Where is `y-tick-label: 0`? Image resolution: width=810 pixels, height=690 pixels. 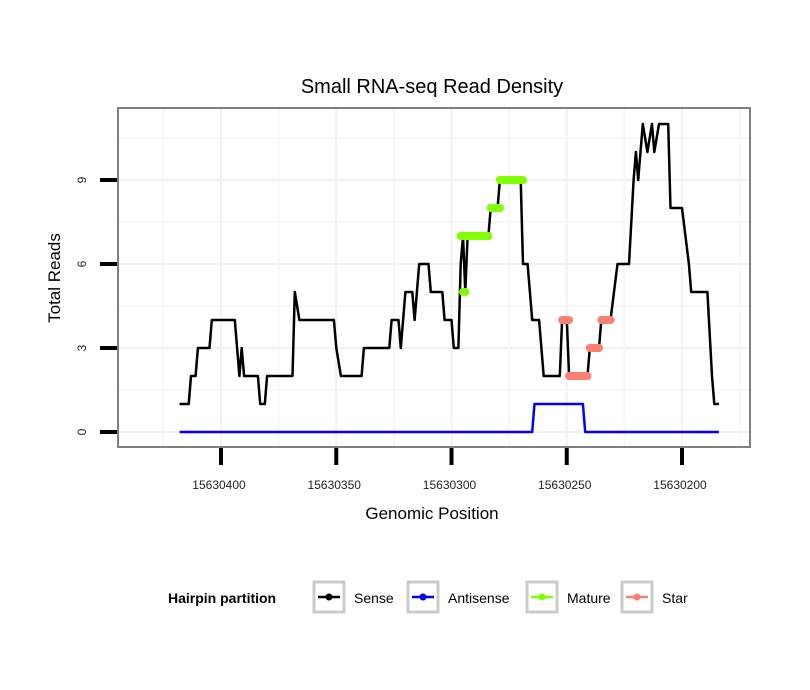 y-tick-label: 0 is located at coordinates (82, 431).